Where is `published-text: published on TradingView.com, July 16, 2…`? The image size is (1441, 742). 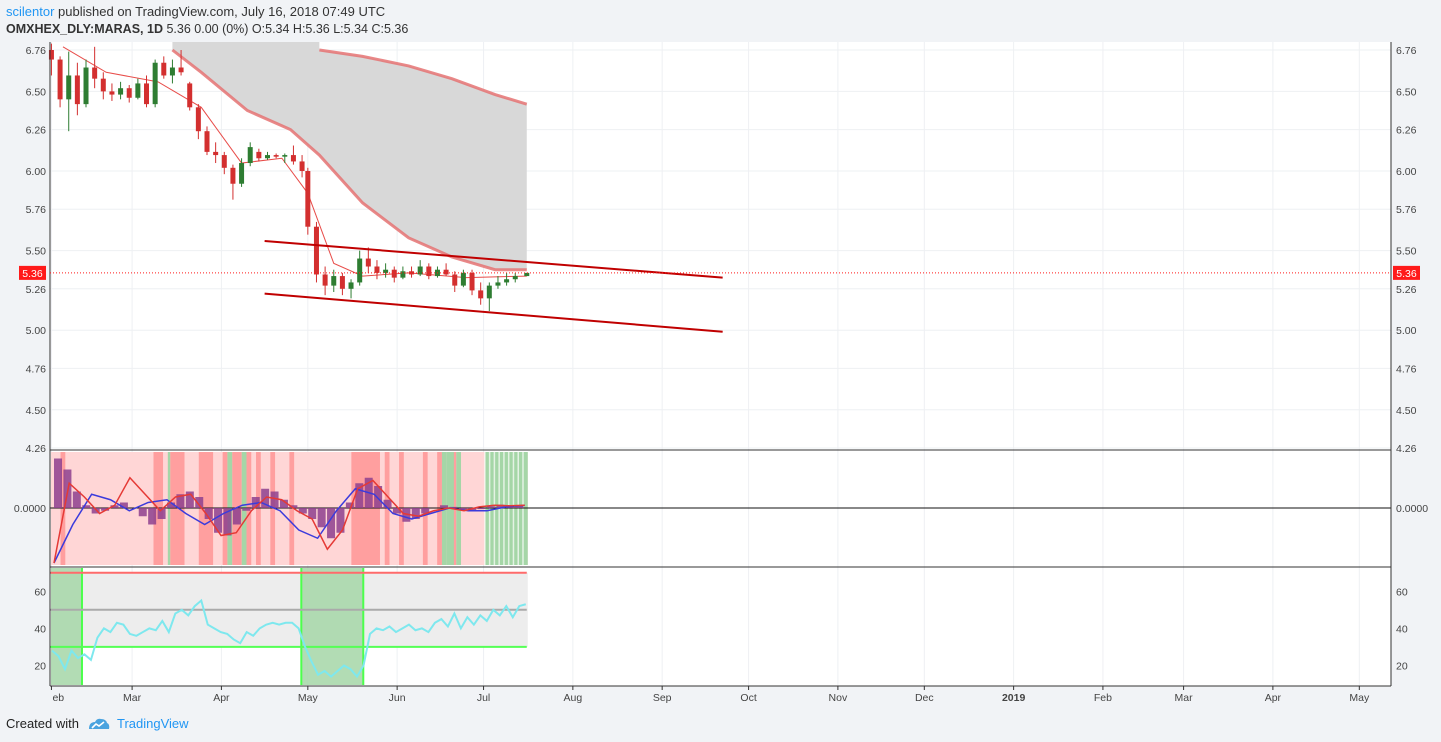 published-text: published on TradingView.com, July 16, 2… is located at coordinates (222, 11).